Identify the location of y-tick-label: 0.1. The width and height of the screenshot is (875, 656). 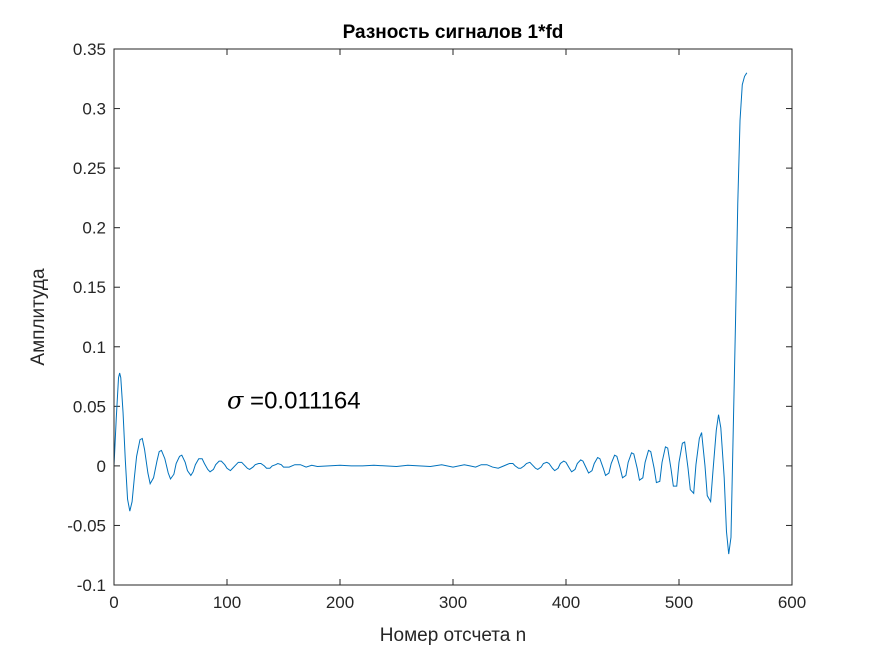
(94, 347).